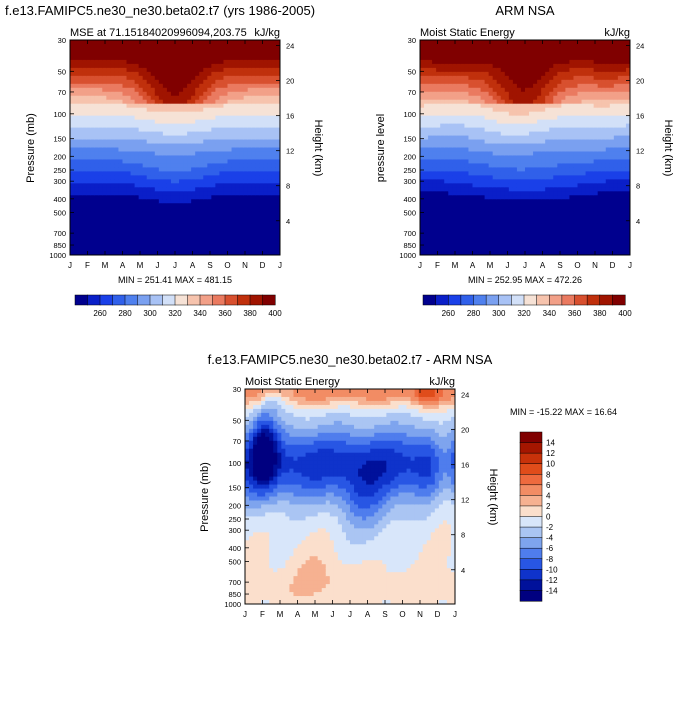  What do you see at coordinates (227, 265) in the screenshot?
I see `panel1-xtick-label: O` at bounding box center [227, 265].